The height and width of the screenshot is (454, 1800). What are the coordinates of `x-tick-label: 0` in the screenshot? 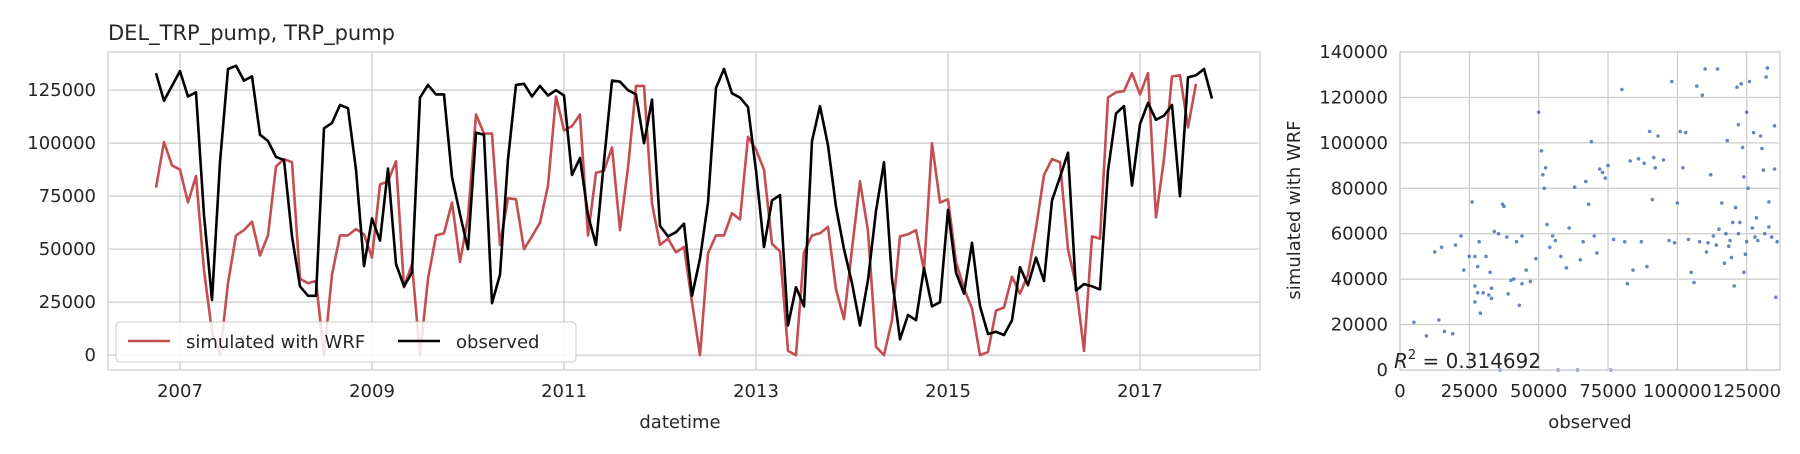 It's located at (1399, 391).